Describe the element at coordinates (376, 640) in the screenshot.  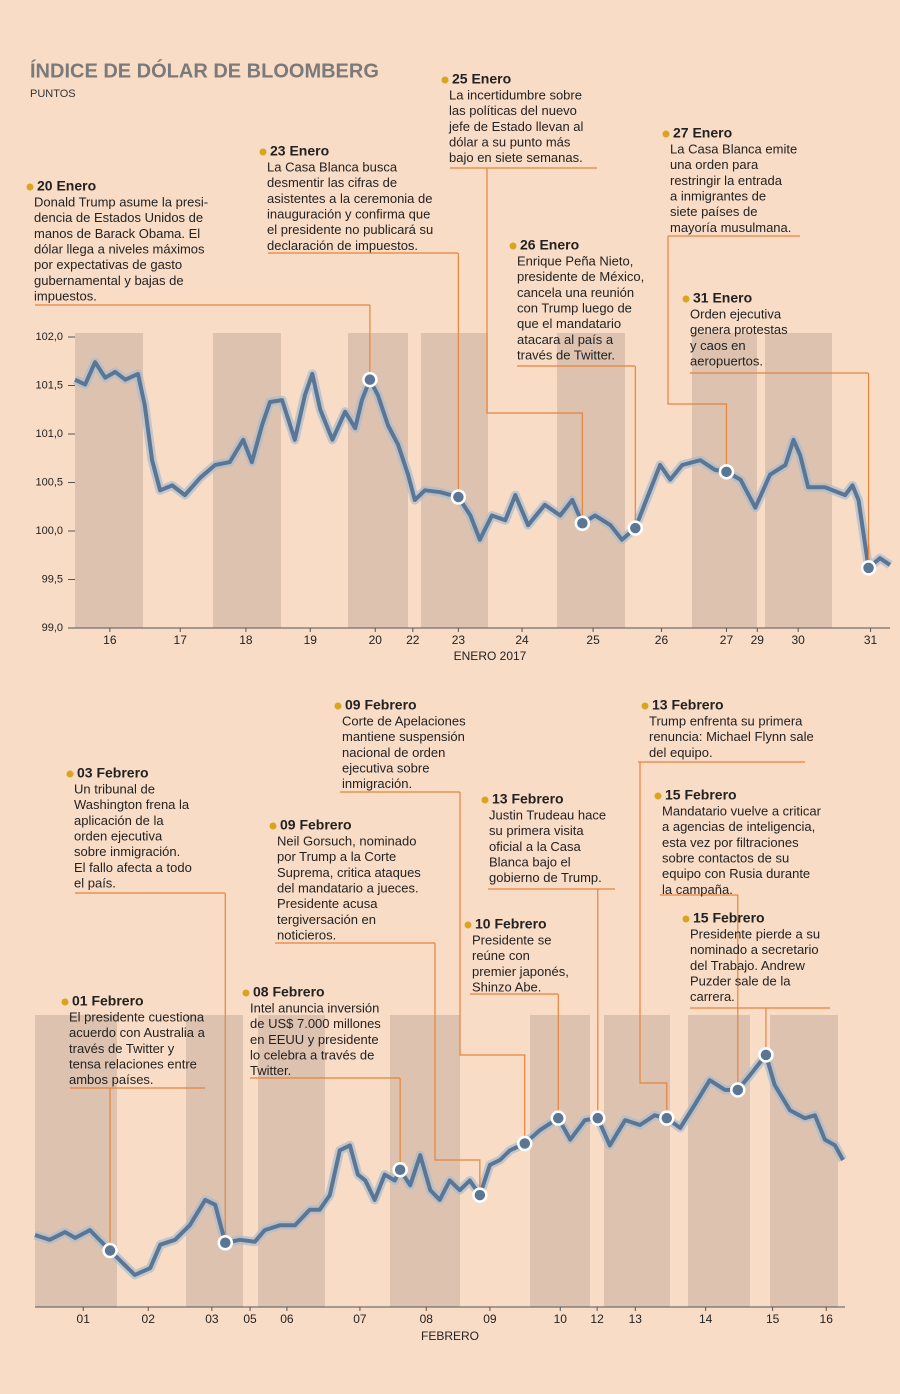
I see `x-tick-label: 20` at that location.